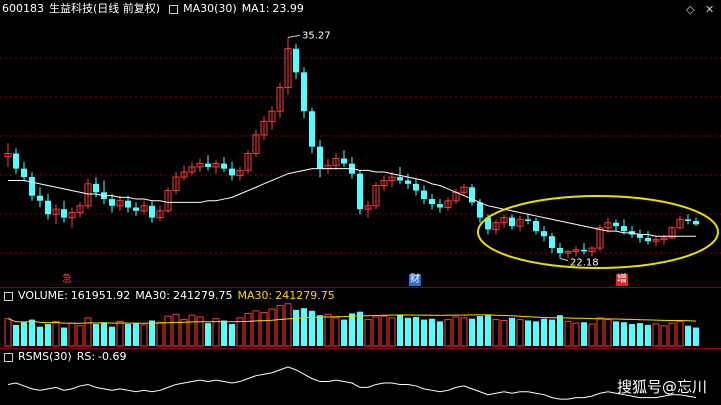 The image size is (721, 405). I want to click on event-marker-3: 增, so click(622, 280).